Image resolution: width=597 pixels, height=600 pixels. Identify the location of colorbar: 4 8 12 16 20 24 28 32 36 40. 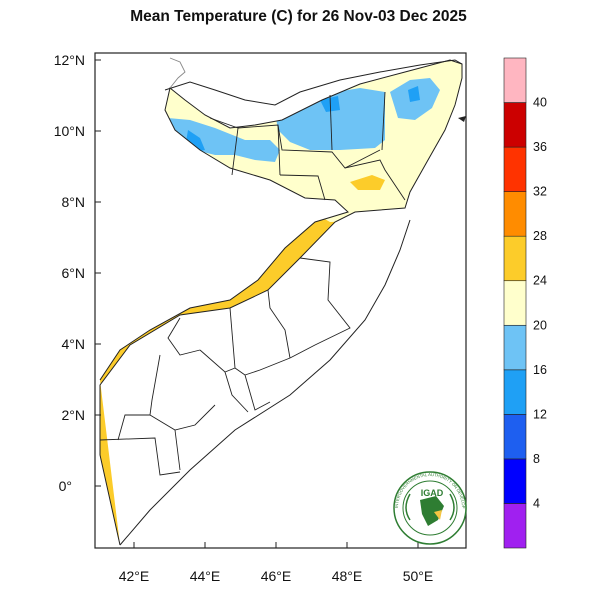
(525, 303).